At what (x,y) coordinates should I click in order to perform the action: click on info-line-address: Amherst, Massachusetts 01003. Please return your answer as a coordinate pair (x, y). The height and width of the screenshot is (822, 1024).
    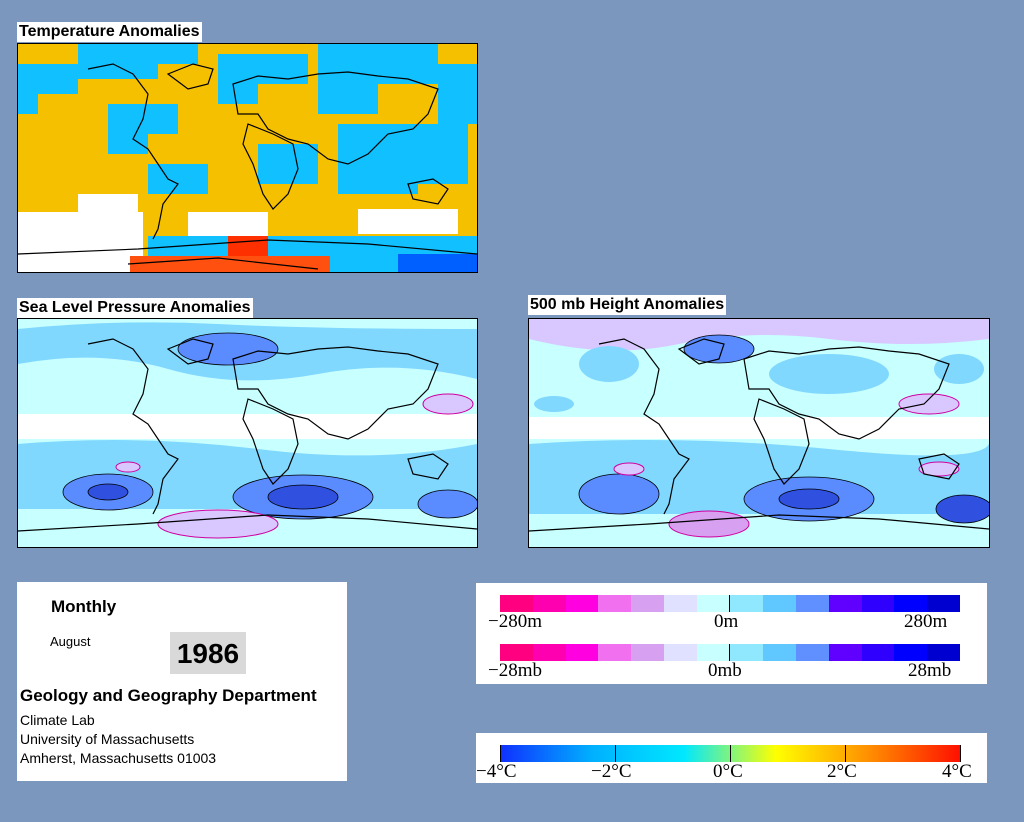
    Looking at the image, I should click on (118, 758).